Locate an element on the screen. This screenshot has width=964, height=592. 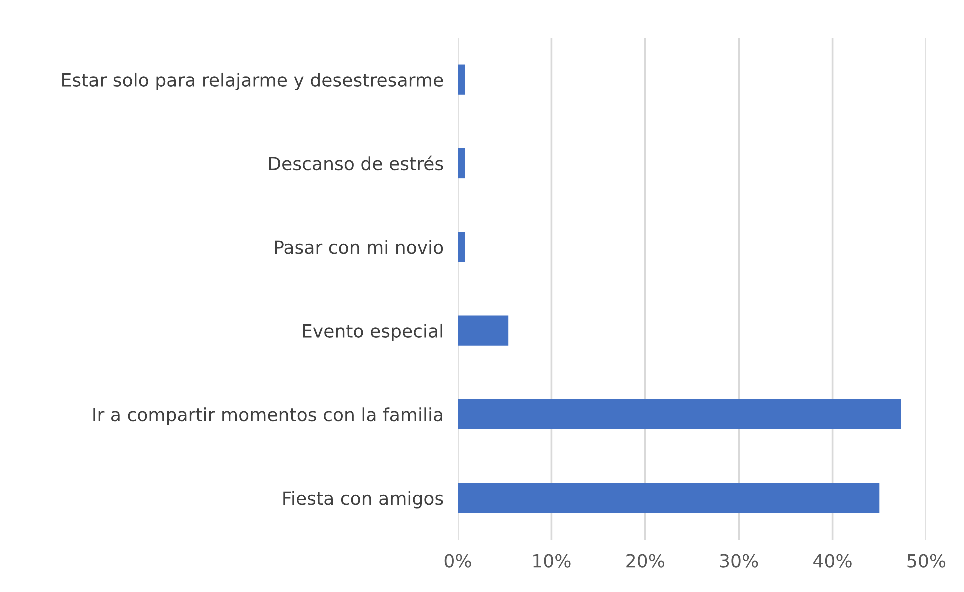
y-tick-label: Ir a compartir momentos con la familia is located at coordinates (268, 417).